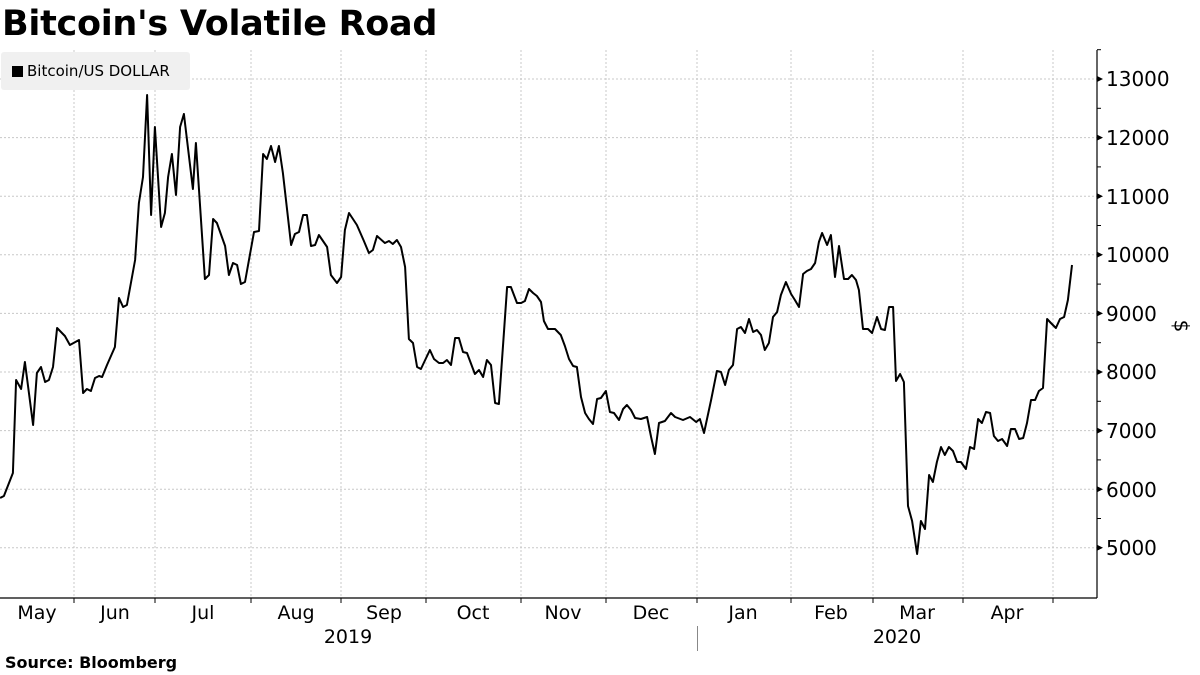 The image size is (1200, 675). I want to click on x-tick-label: Jun, so click(115, 613).